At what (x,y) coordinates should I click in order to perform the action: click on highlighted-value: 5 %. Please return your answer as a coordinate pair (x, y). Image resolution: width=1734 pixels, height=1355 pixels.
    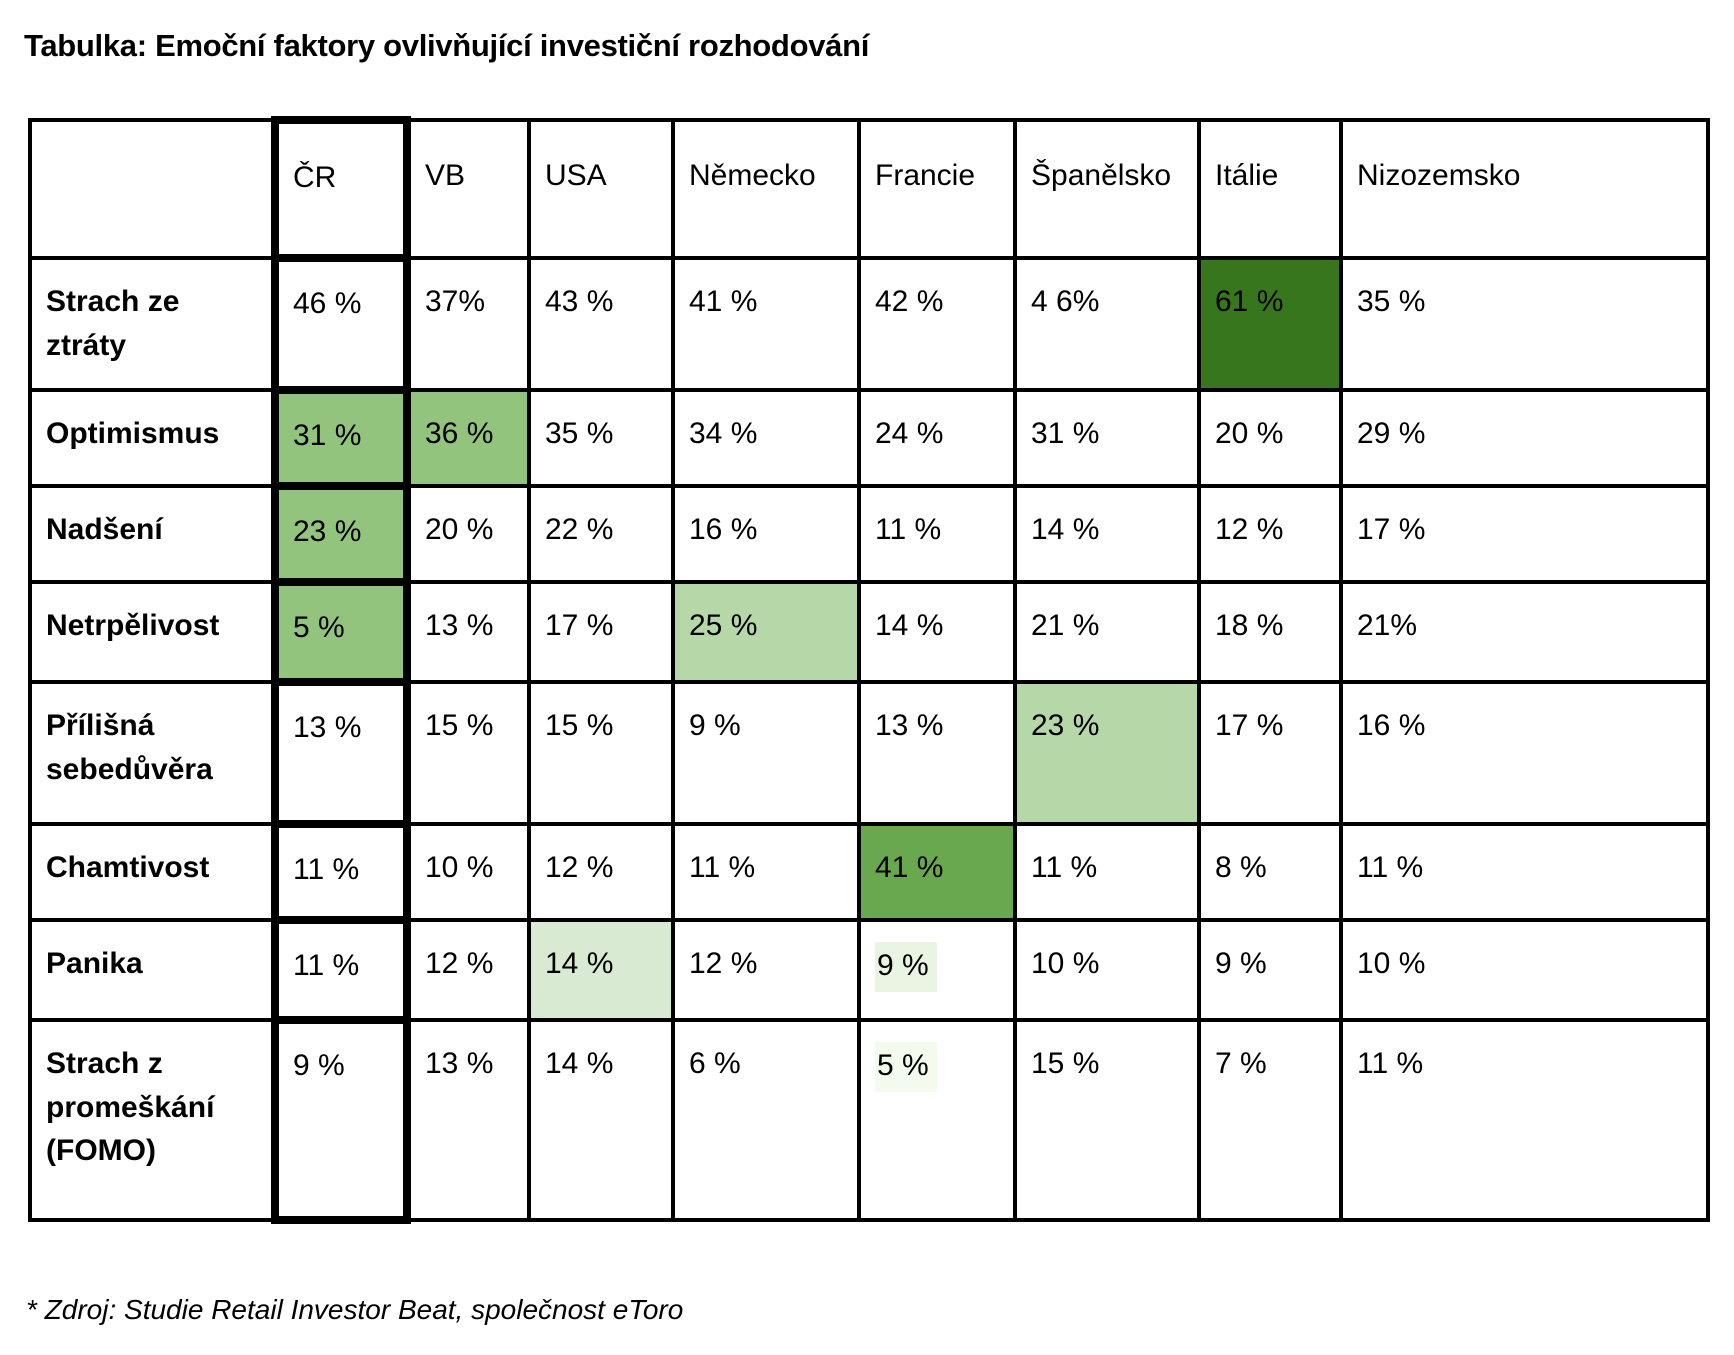
    Looking at the image, I should click on (906, 1067).